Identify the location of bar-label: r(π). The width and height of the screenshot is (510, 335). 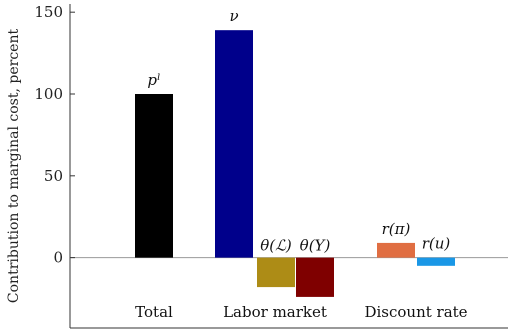
(396, 229).